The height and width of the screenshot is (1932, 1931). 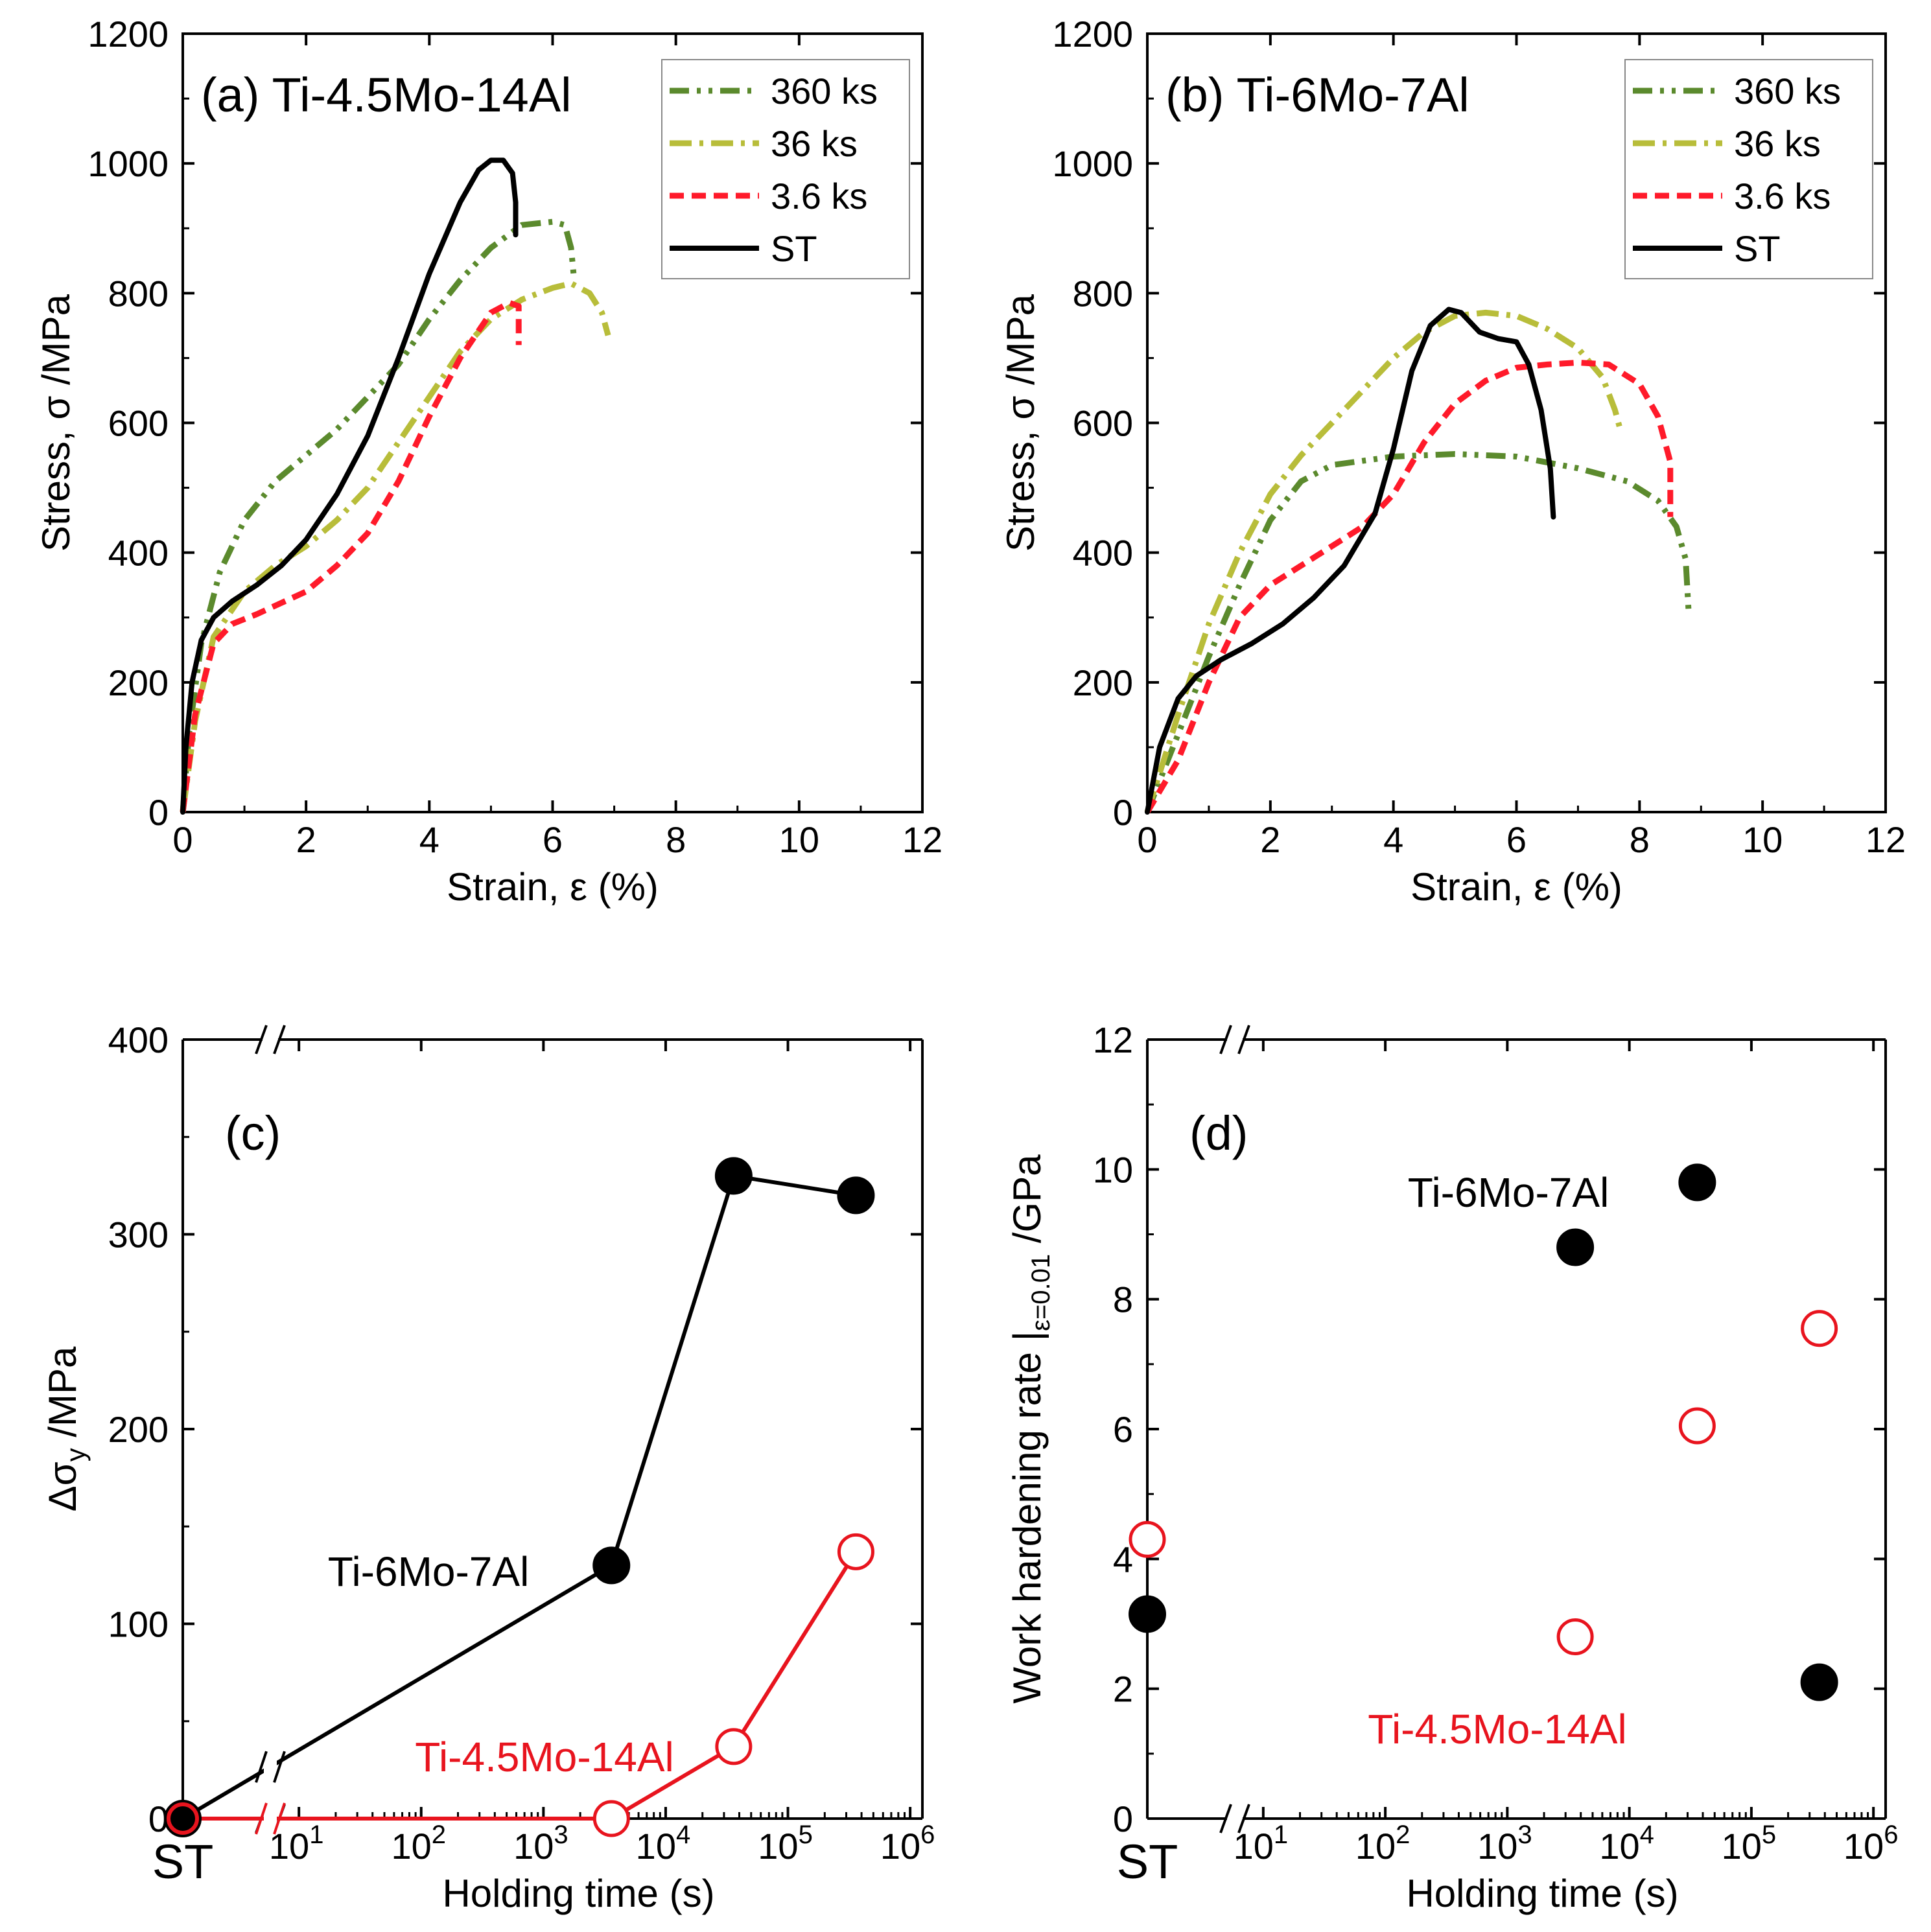 What do you see at coordinates (1113, 1169) in the screenshot?
I see `y-tick-label: 10` at bounding box center [1113, 1169].